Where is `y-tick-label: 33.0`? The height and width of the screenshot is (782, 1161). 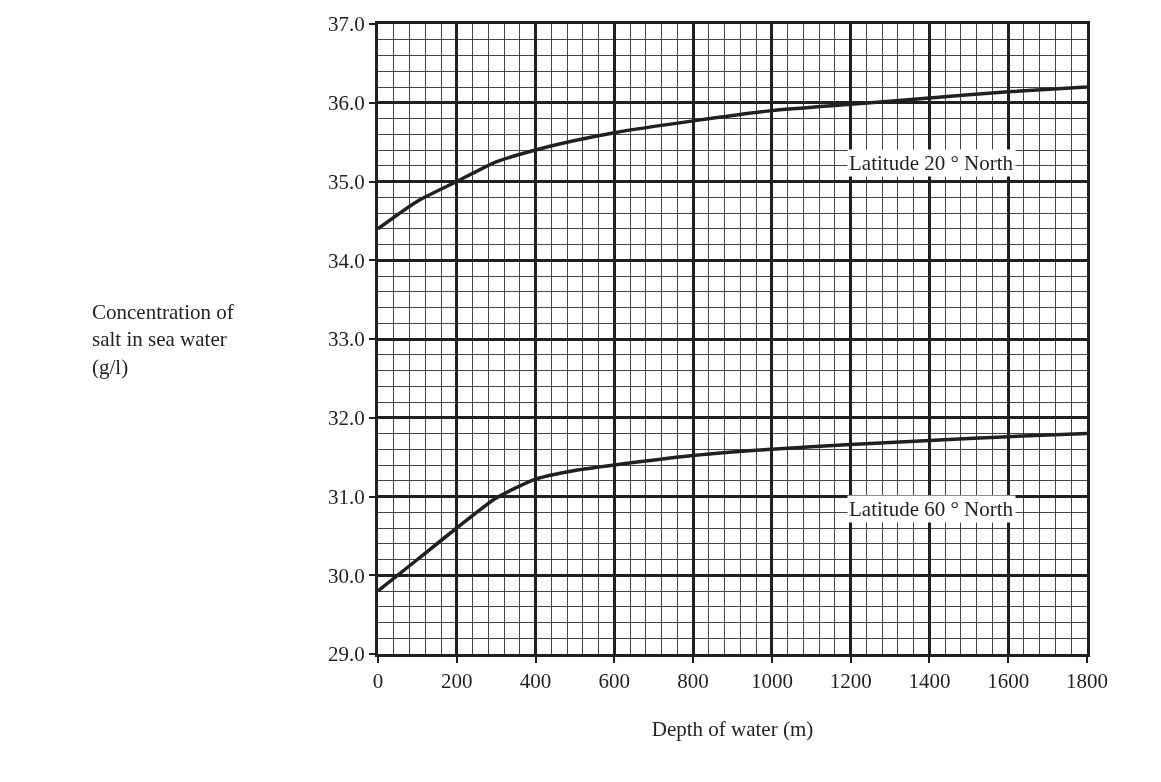 y-tick-label: 33.0 is located at coordinates (346, 339).